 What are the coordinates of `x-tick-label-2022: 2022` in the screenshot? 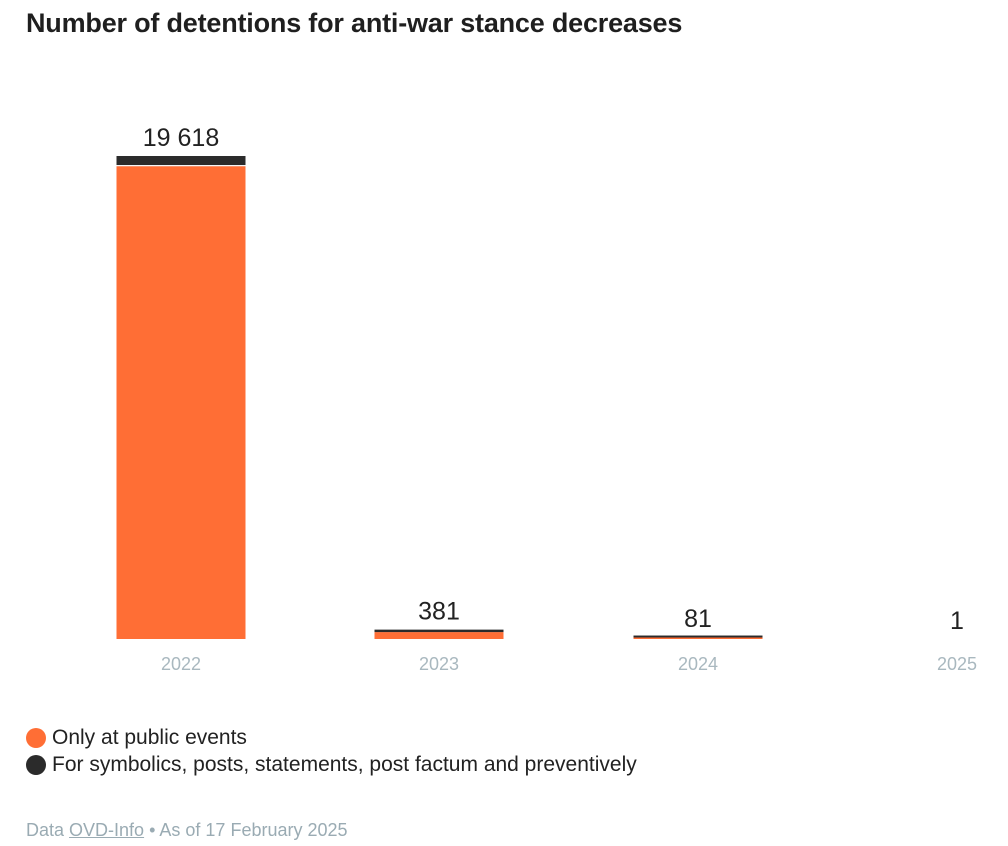 It's located at (181, 664).